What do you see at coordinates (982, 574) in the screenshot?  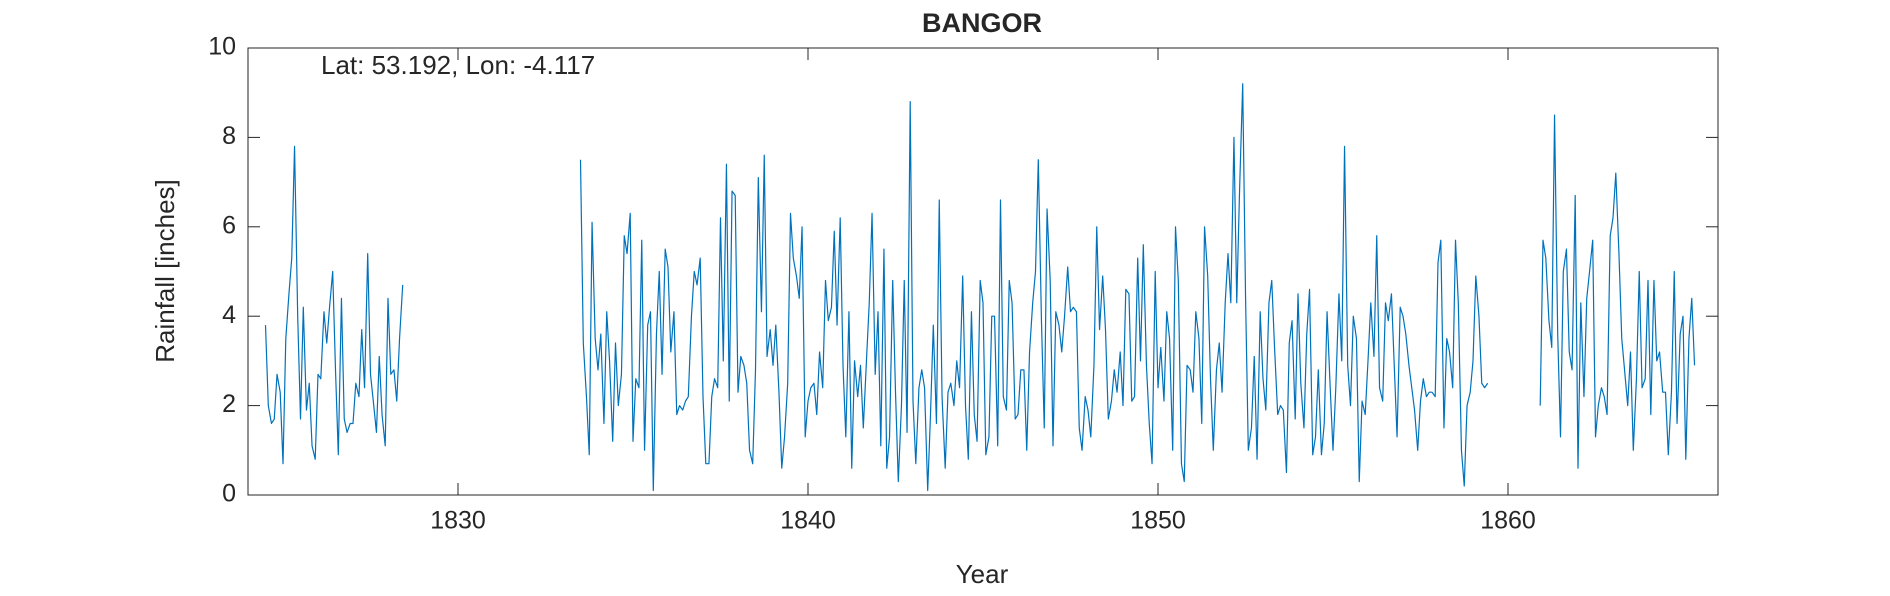 I see `x-axis-label: Year` at bounding box center [982, 574].